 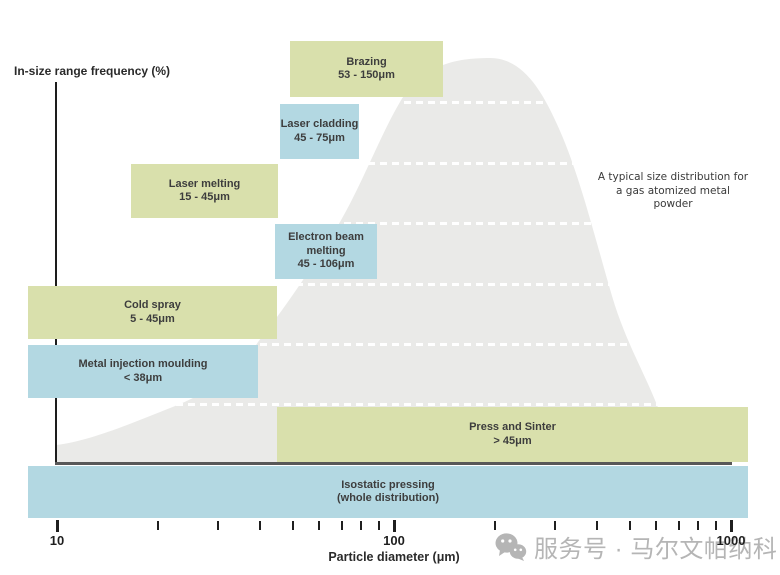 What do you see at coordinates (393, 463) in the screenshot?
I see `x-axis-line` at bounding box center [393, 463].